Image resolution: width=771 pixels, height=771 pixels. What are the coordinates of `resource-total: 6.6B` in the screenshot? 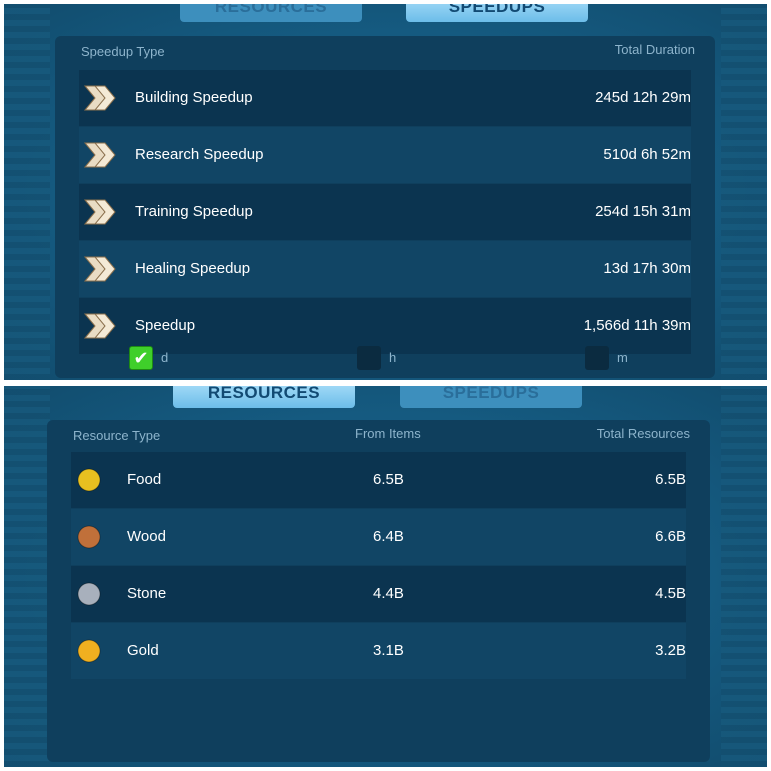 It's located at (670, 536).